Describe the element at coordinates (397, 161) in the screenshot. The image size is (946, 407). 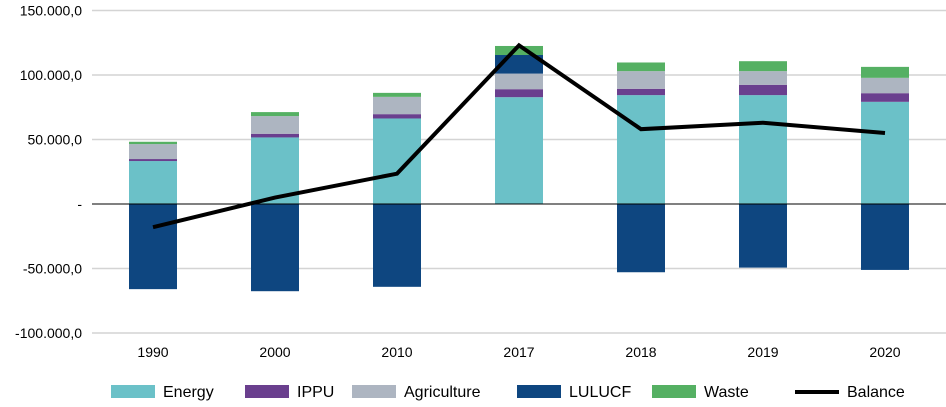
I see `bar-energy-2010` at that location.